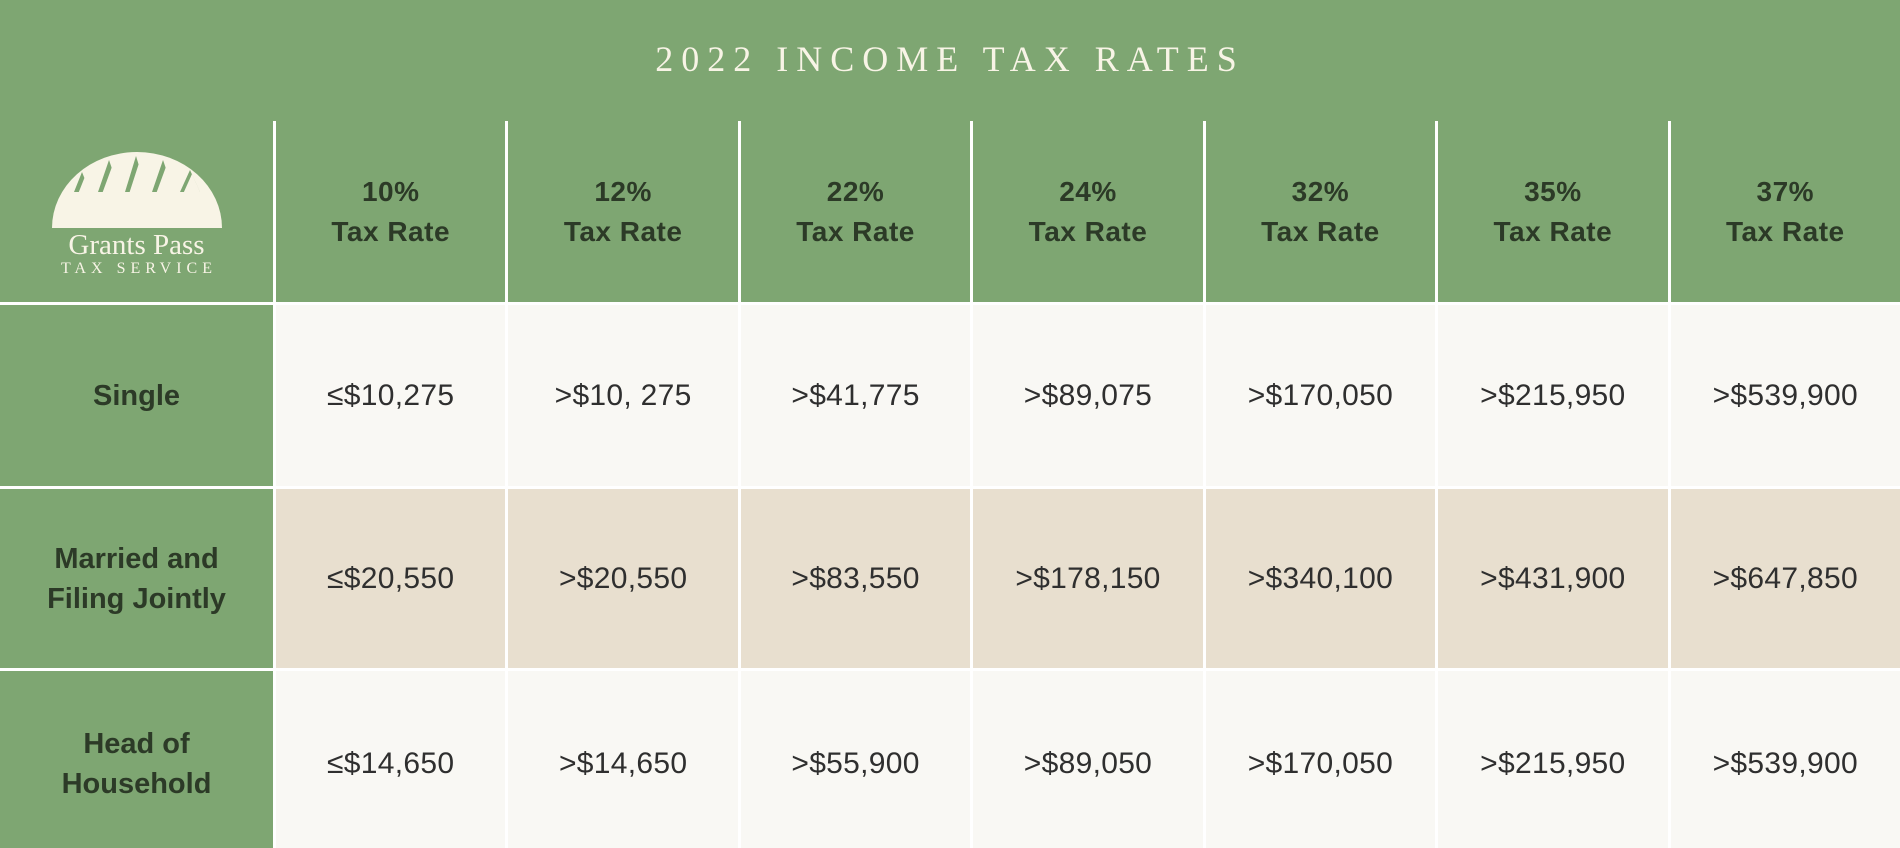 This screenshot has width=1900, height=848. Describe the element at coordinates (855, 759) in the screenshot. I see `table-cell: >$55,900` at that location.